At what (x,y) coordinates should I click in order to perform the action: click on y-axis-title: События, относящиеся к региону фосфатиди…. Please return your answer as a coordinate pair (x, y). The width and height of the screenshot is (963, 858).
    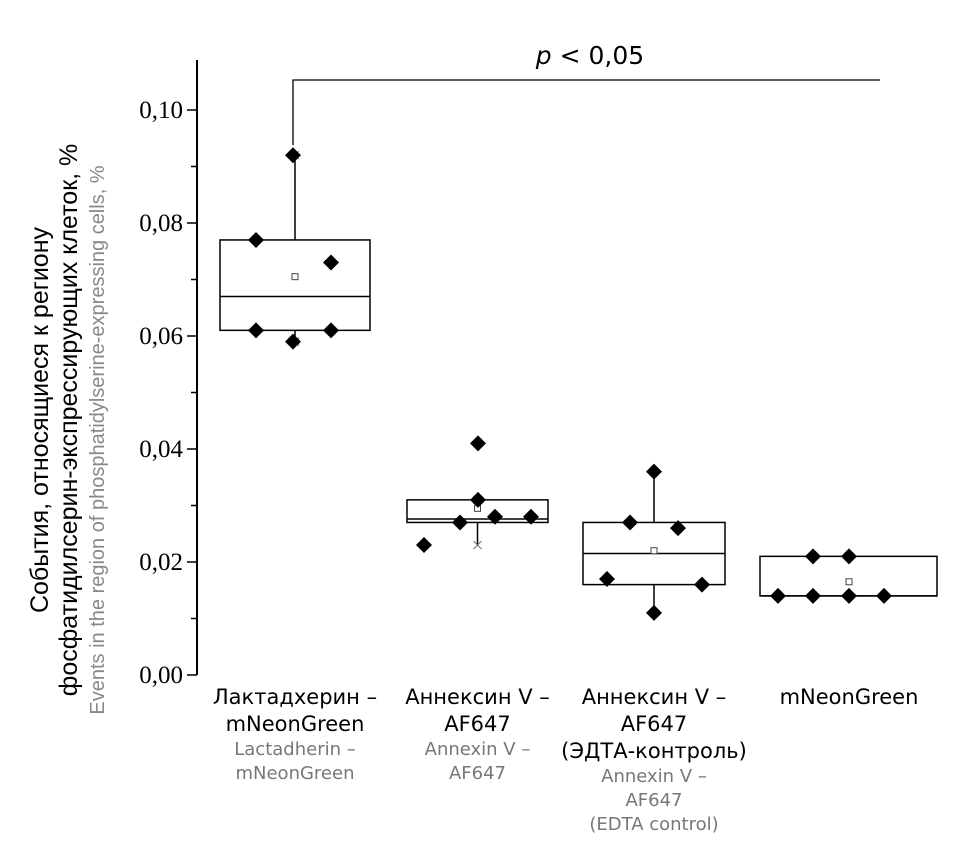
    Looking at the image, I should click on (67, 429).